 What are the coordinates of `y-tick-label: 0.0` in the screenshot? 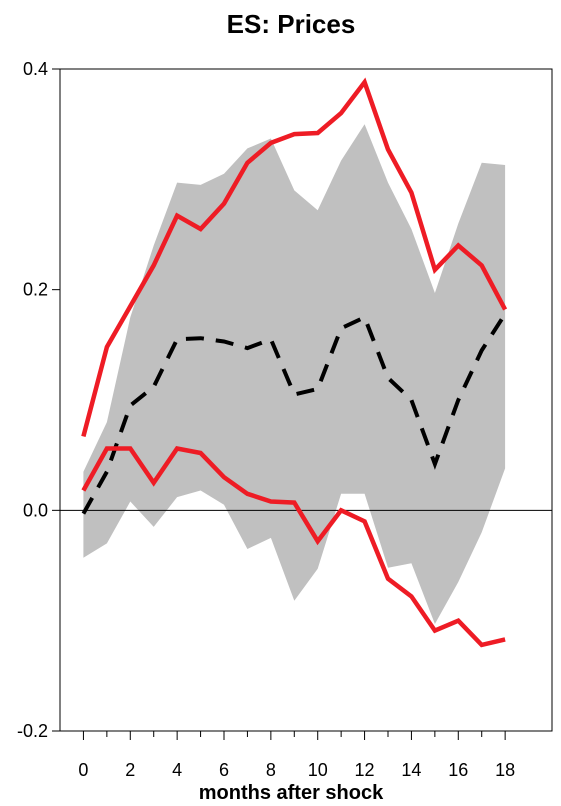 It's located at (35, 510).